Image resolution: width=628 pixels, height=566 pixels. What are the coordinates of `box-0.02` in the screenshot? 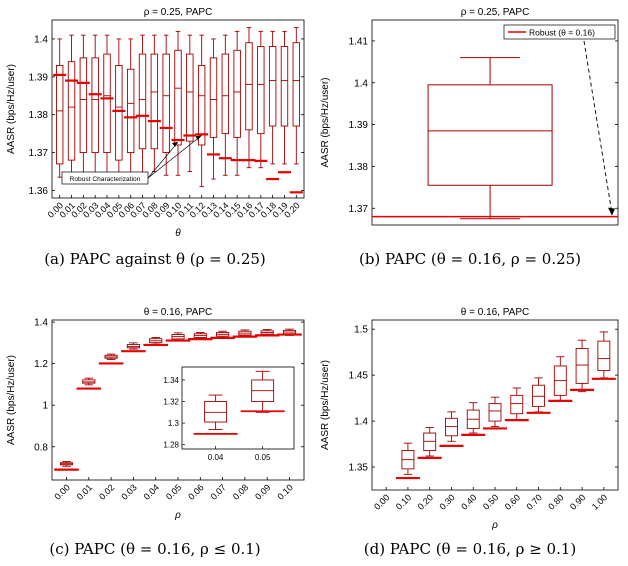 It's located at (83, 105).